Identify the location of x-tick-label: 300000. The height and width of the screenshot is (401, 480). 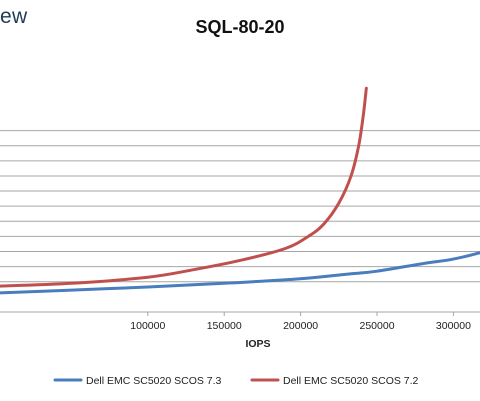
(453, 326).